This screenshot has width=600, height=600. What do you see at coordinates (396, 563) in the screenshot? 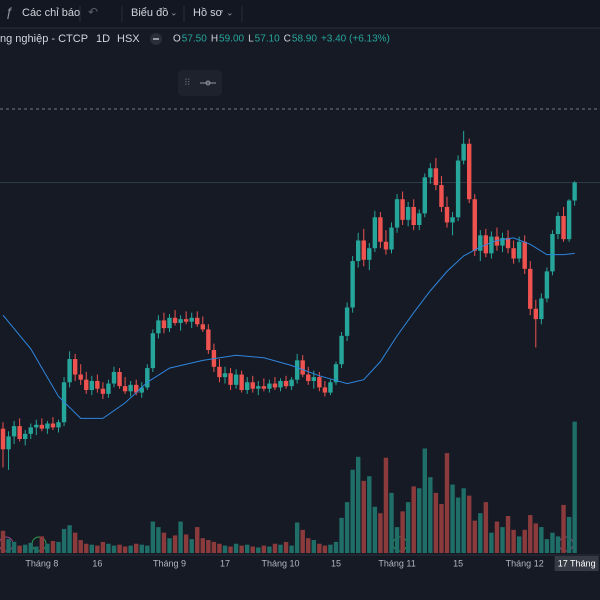
I see `time-label: Tháng 11` at bounding box center [396, 563].